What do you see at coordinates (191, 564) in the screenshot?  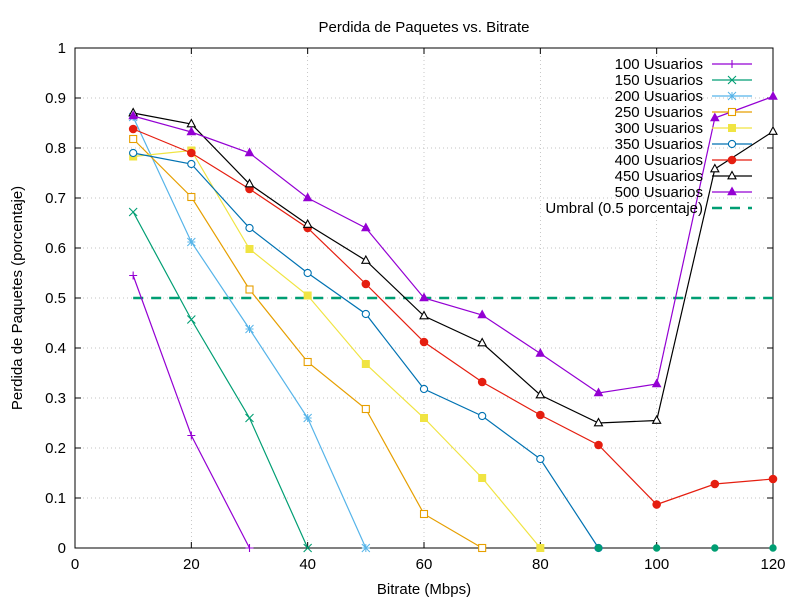 I see `x-tick-label: 20` at bounding box center [191, 564].